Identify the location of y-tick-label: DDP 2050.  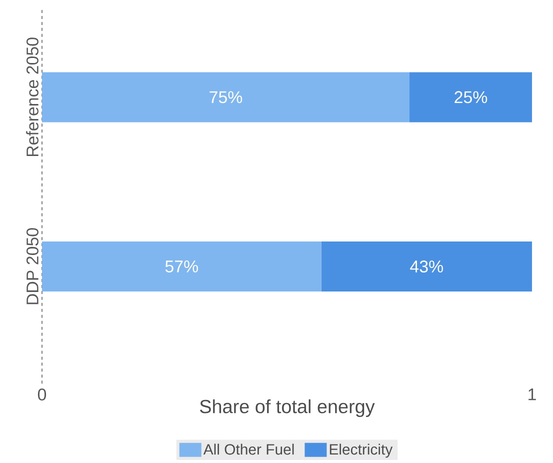
(32, 266).